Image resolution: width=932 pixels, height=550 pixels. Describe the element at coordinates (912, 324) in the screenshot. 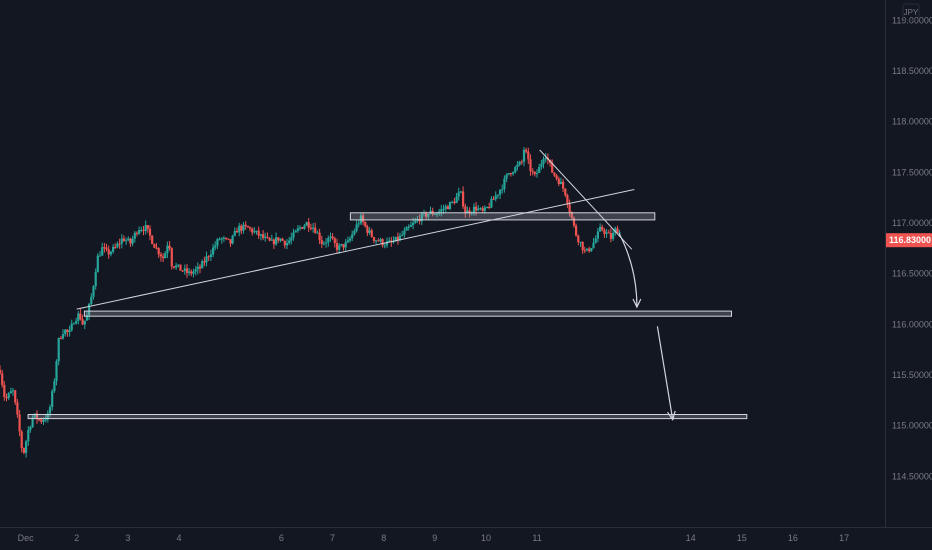

I see `price-tick-label: 116.00000` at that location.